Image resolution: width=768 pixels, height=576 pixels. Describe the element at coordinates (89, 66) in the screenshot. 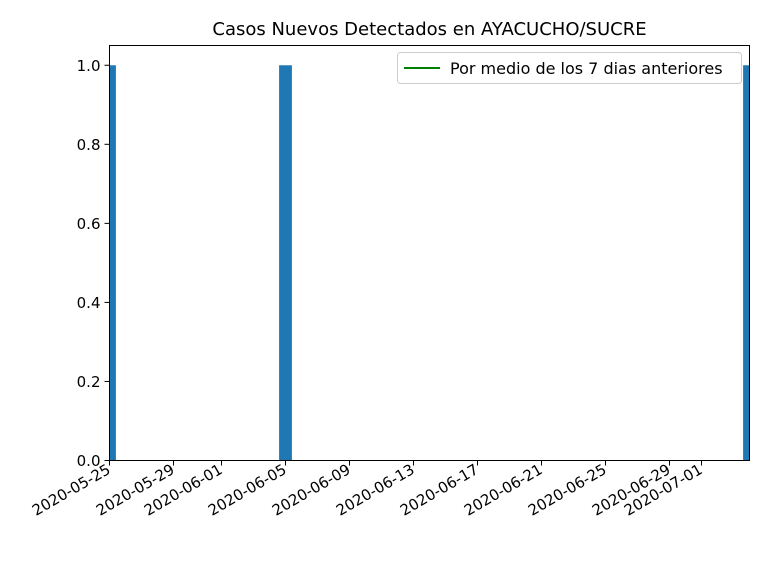

I see `y-tick-label: 1.0` at that location.